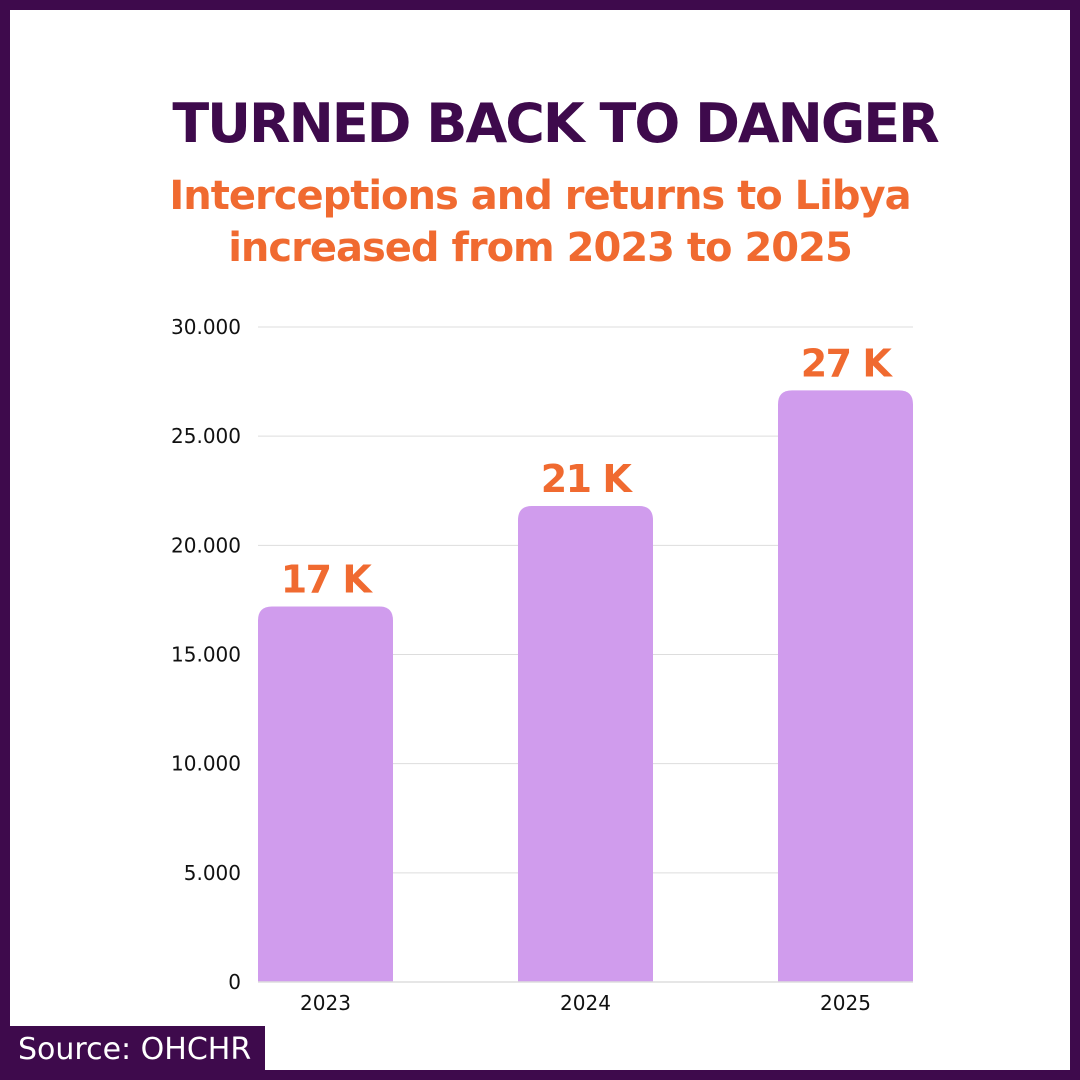  Describe the element at coordinates (555, 123) in the screenshot. I see `chart-title: TURNED BACK TO DANGER` at that location.